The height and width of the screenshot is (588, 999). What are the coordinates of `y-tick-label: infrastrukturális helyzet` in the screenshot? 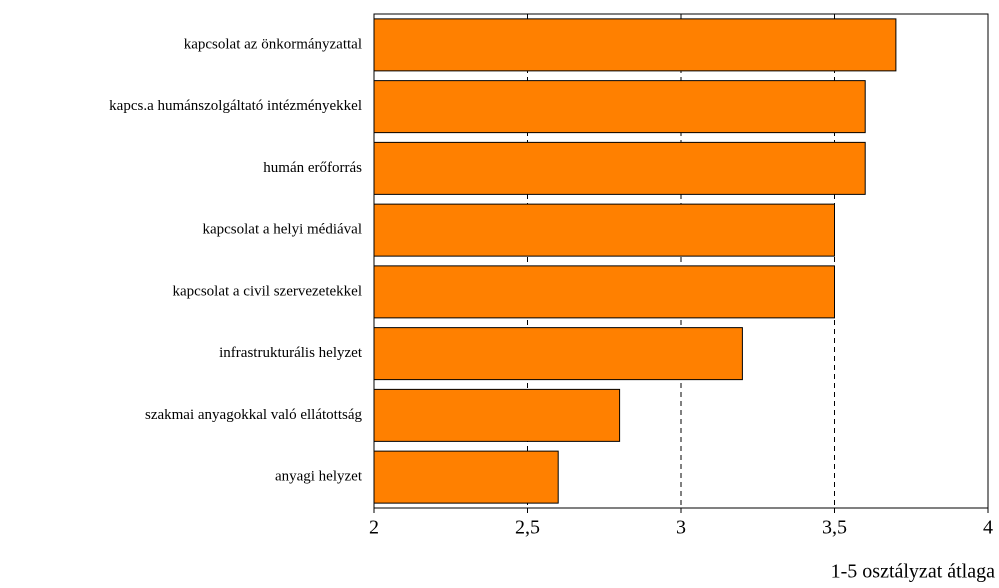 It's located at (291, 353).